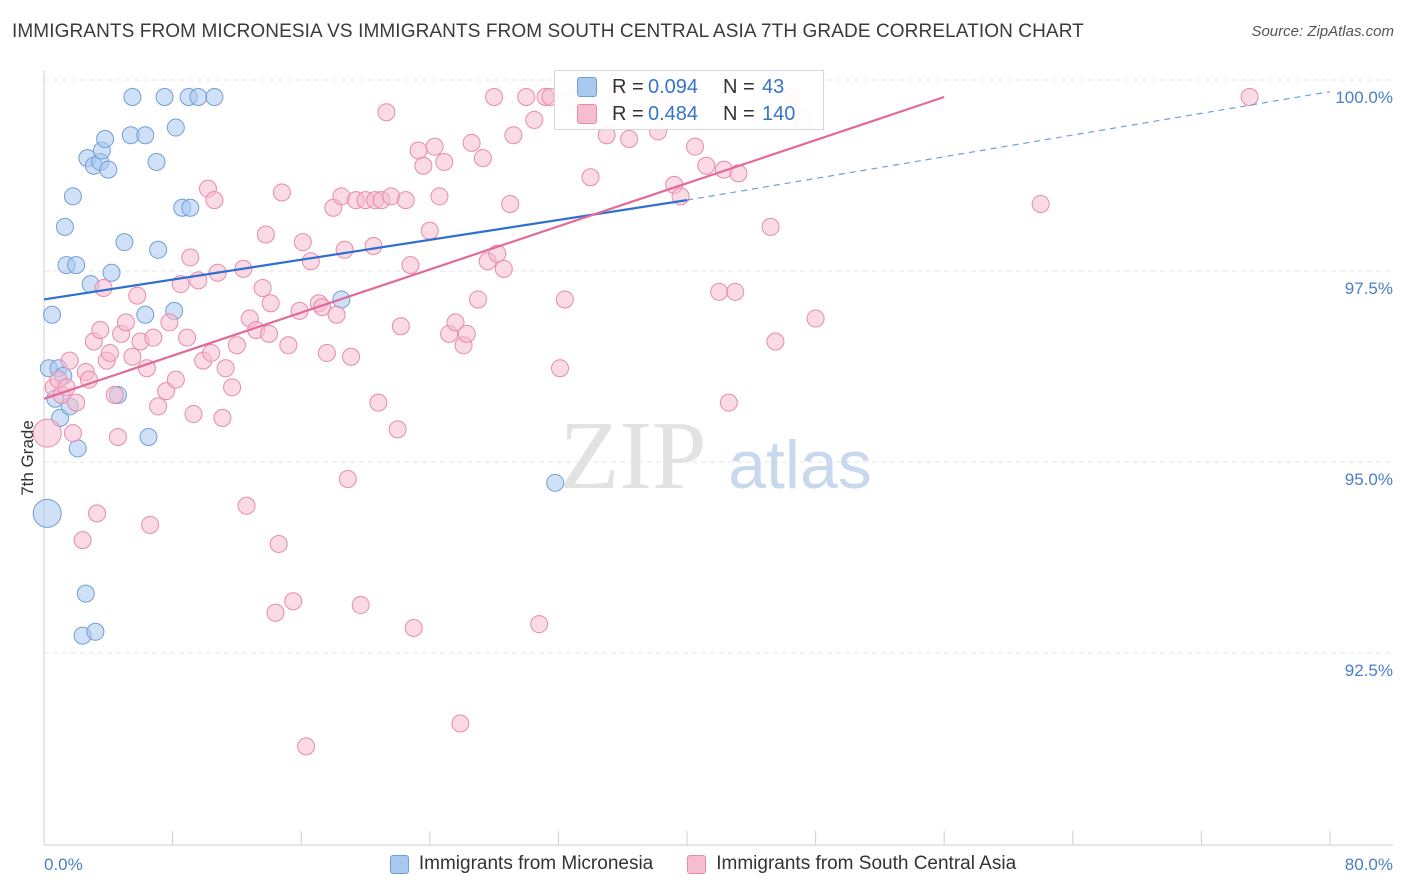 The width and height of the screenshot is (1406, 892). Describe the element at coordinates (1369, 479) in the screenshot. I see `y-tick-label: 95.0%` at that location.